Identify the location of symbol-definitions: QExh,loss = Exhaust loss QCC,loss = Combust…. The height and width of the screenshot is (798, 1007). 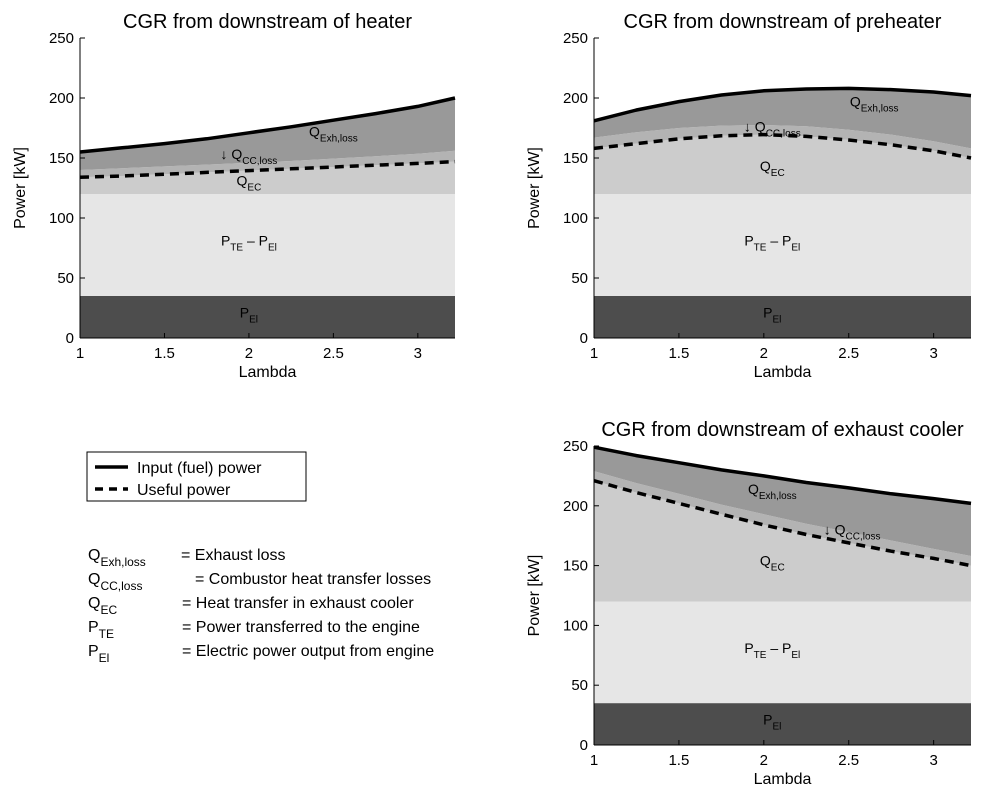
(261, 606).